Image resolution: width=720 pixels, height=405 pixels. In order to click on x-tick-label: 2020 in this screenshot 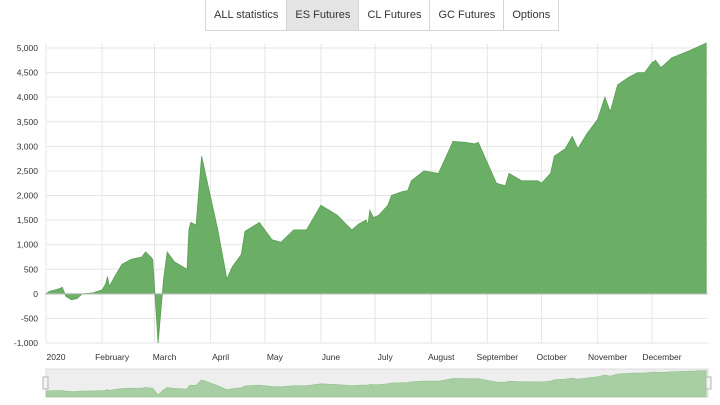, I will do `click(56, 357)`.